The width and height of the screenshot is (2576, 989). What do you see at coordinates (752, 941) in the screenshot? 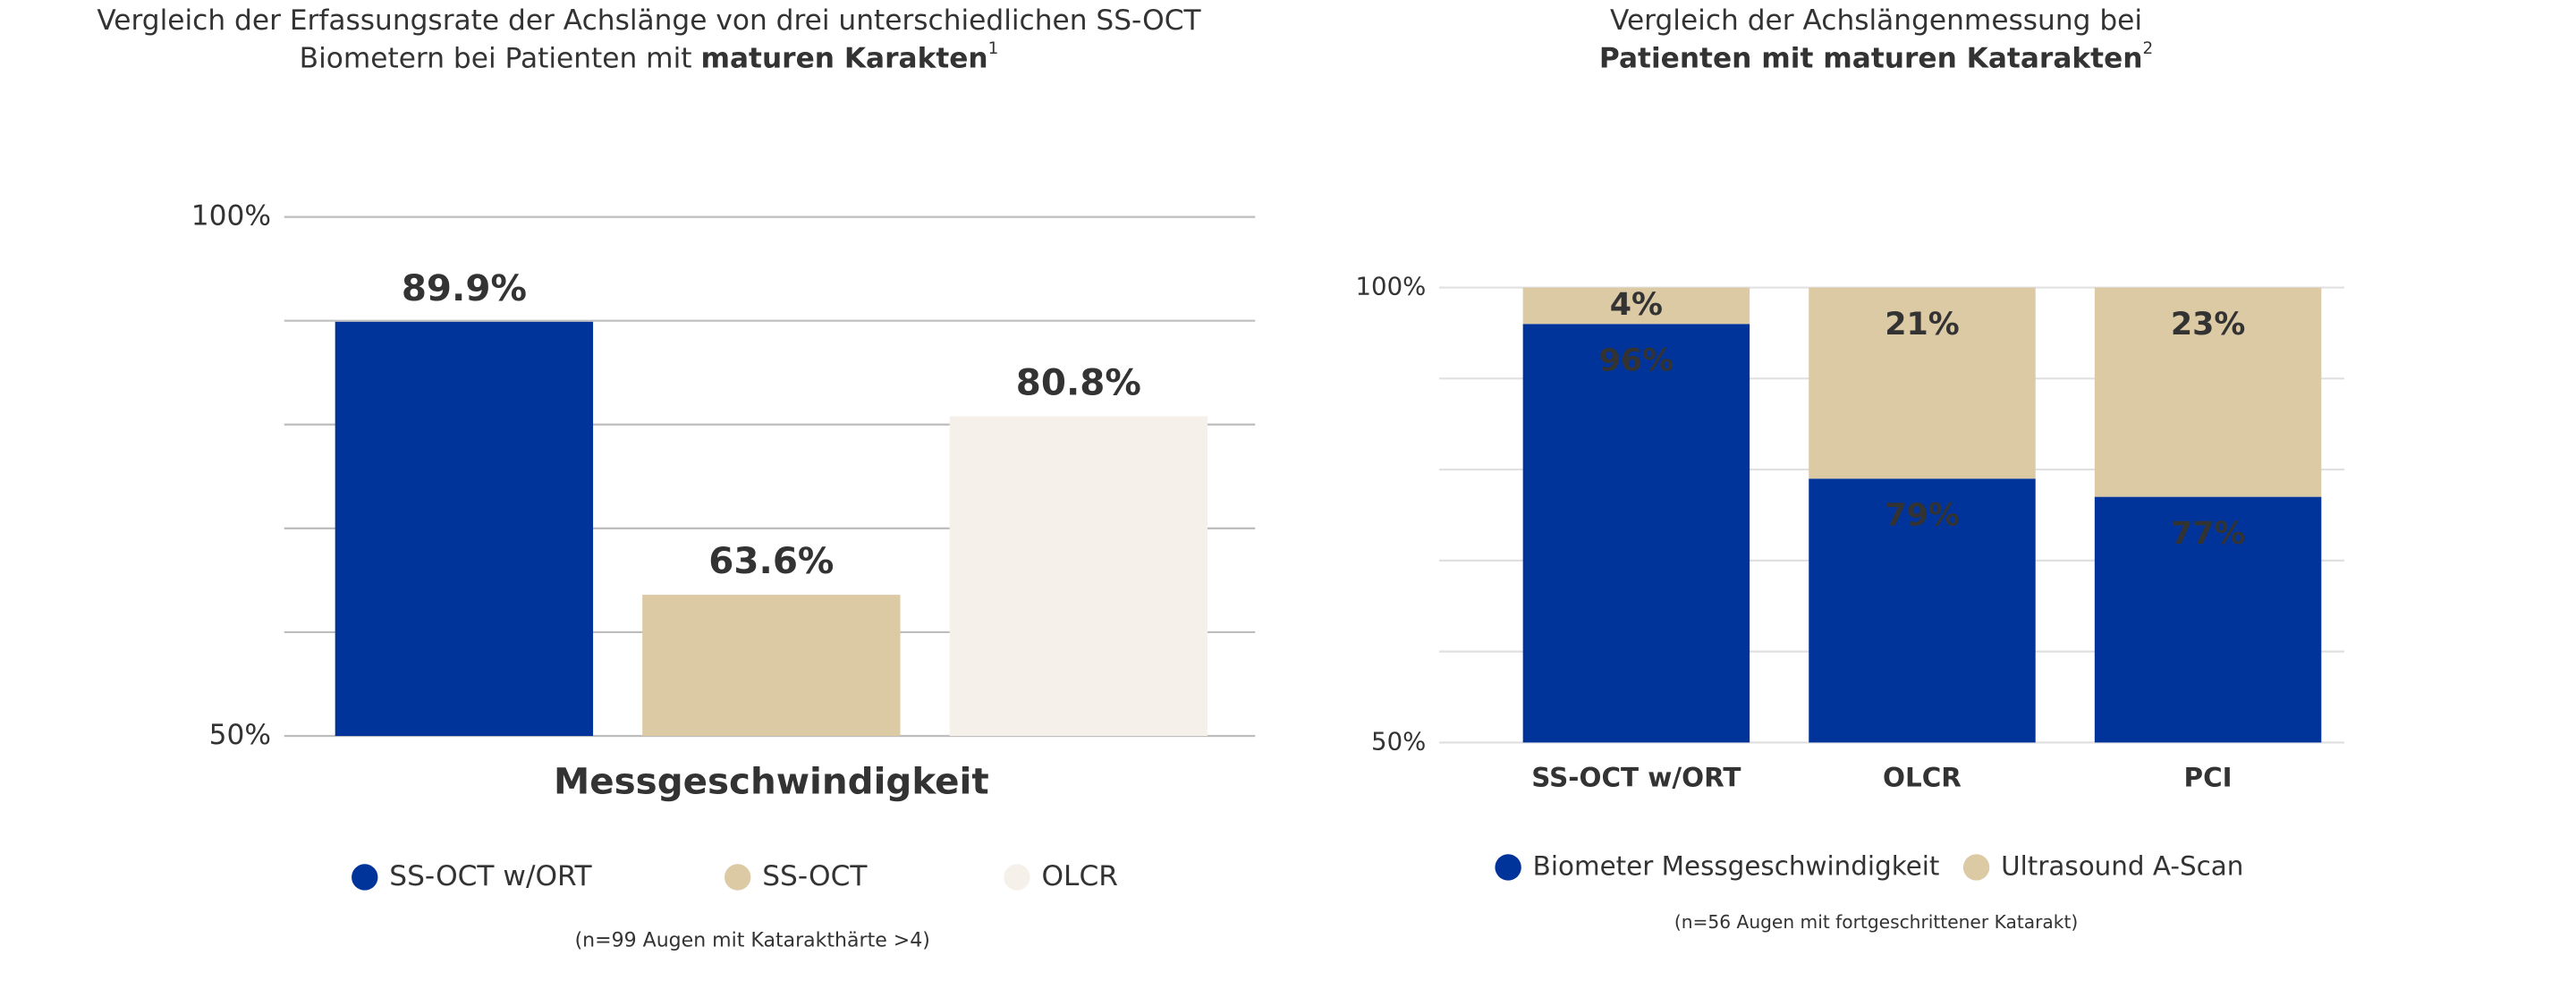
I see `footnote: (n=99 Augen mit Katarakthärte >4)` at bounding box center [752, 941].